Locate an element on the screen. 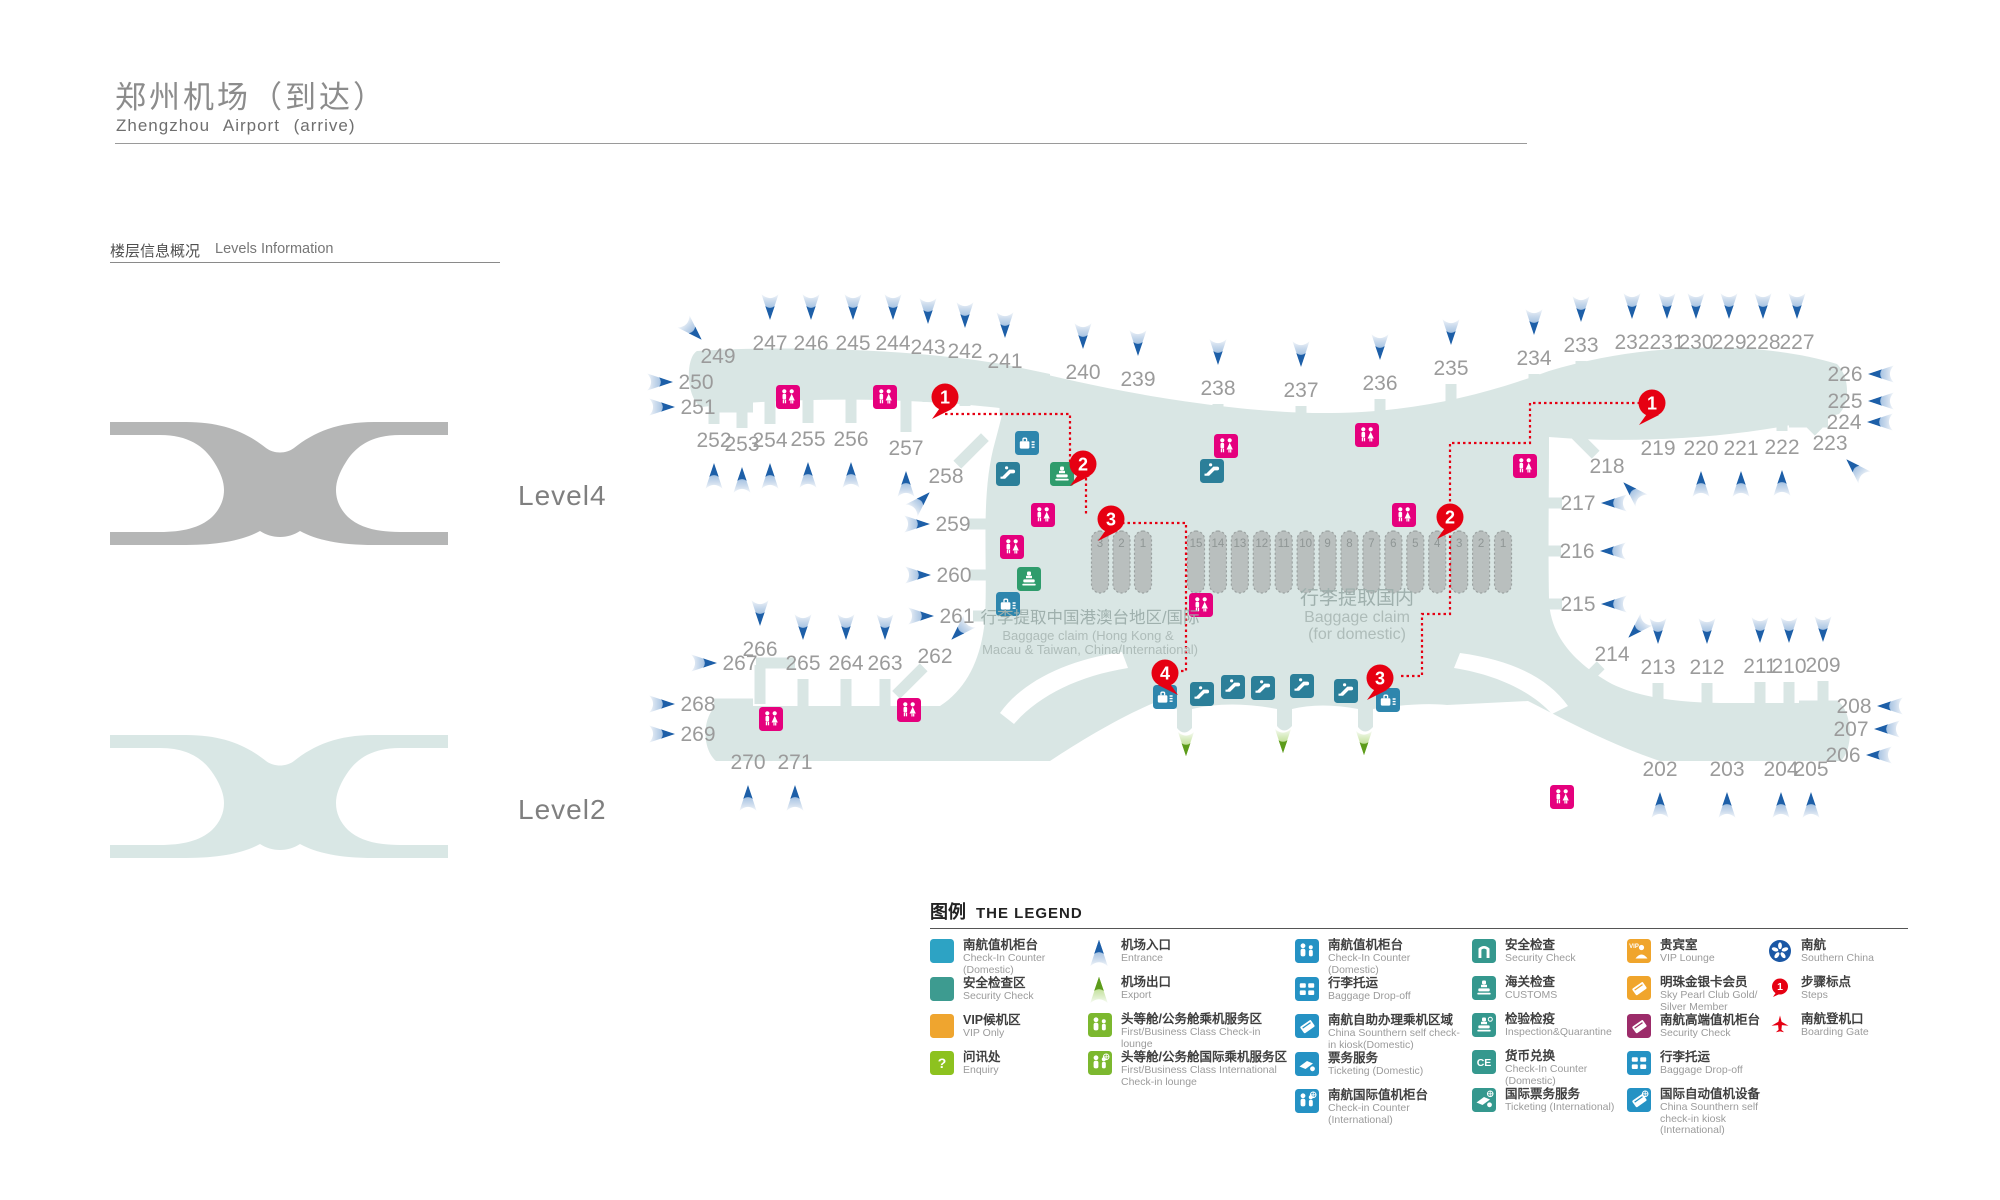 The height and width of the screenshot is (1200, 2000). gate-label-210: 210 is located at coordinates (1788, 666).